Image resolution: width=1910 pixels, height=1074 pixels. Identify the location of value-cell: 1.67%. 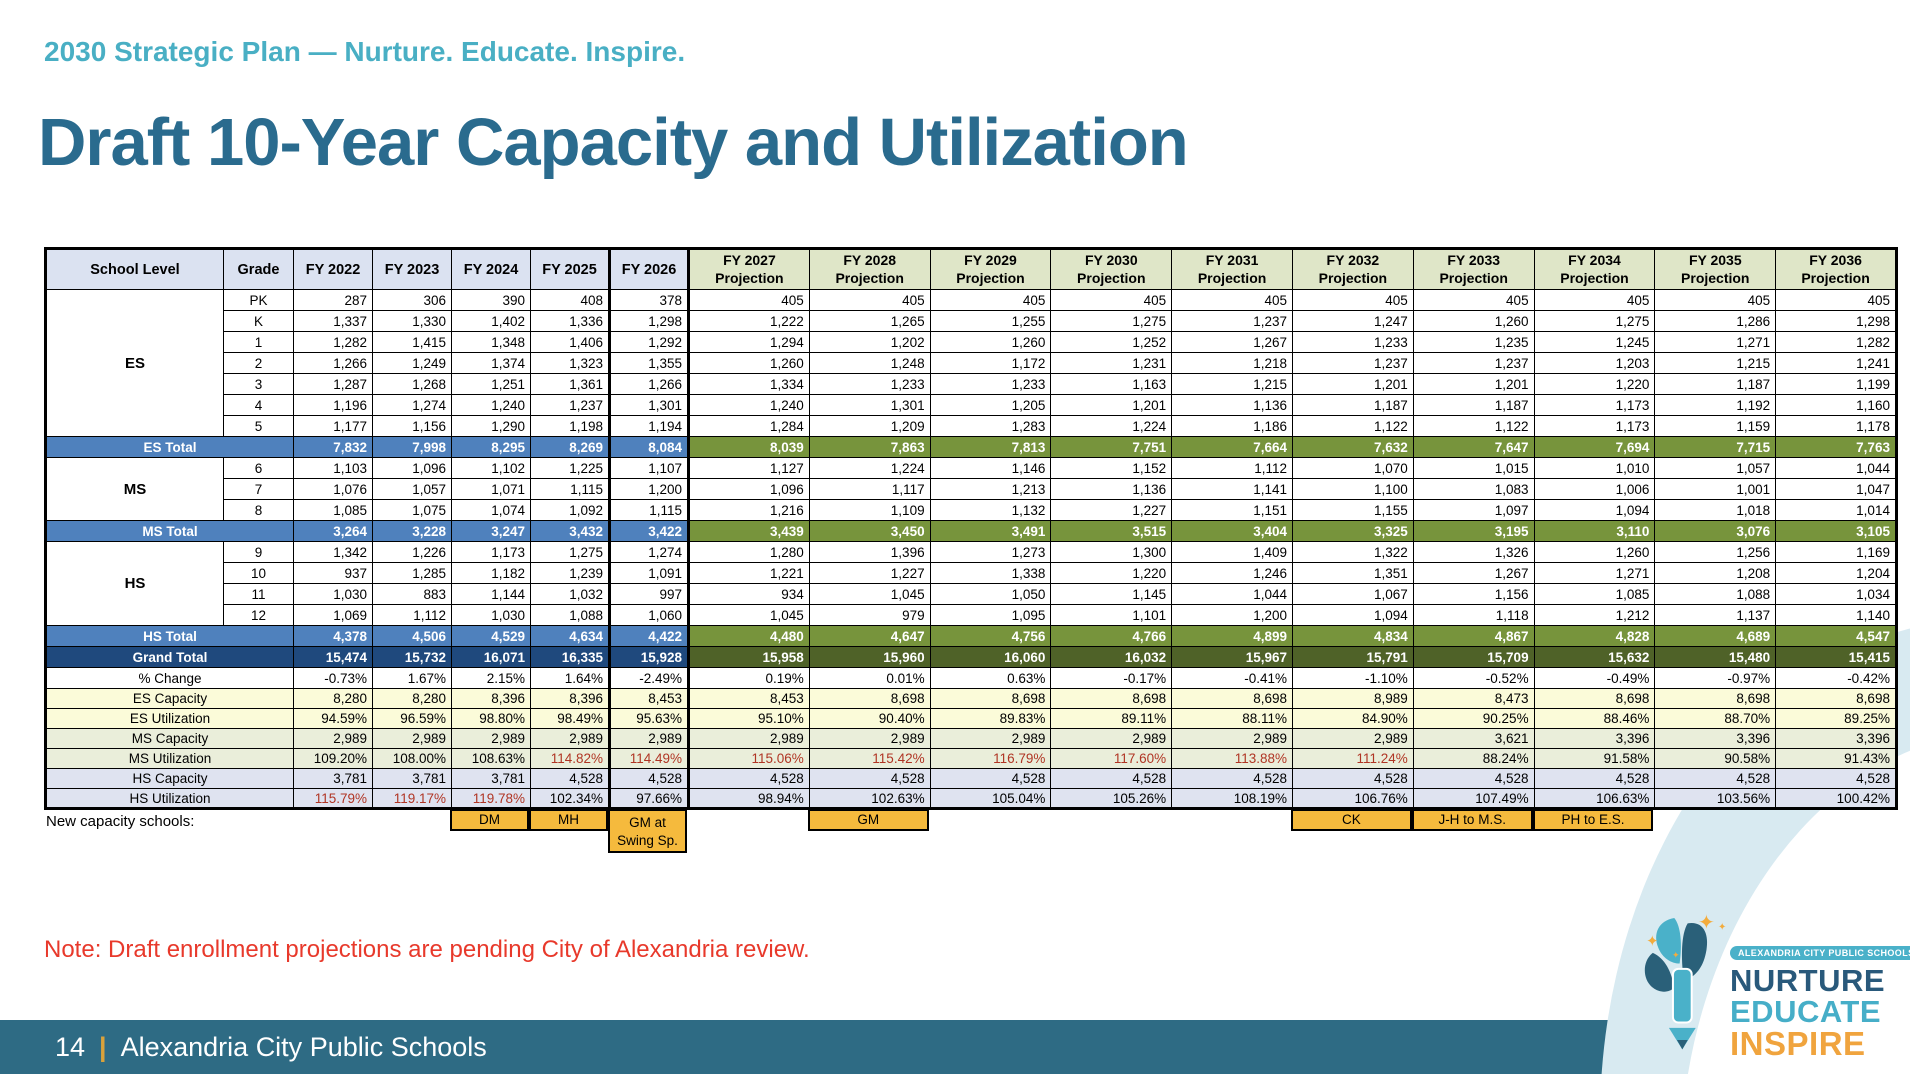
(412, 678).